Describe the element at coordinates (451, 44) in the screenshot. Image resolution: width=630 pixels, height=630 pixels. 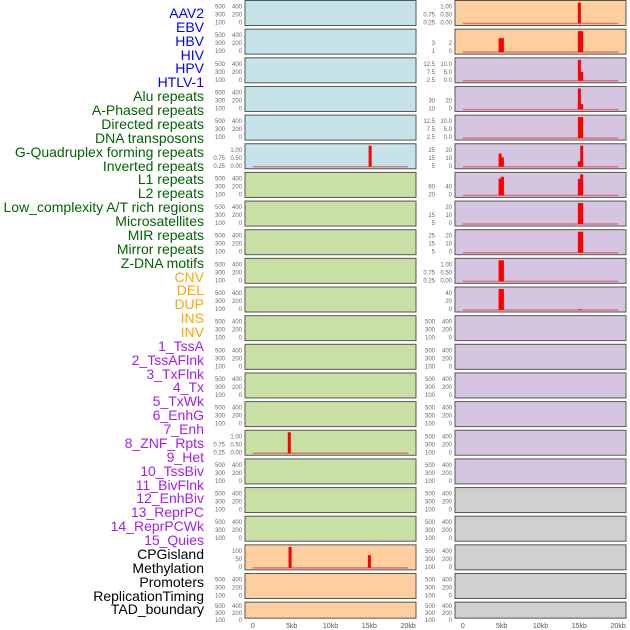
I see `y-tick-label: 2` at that location.